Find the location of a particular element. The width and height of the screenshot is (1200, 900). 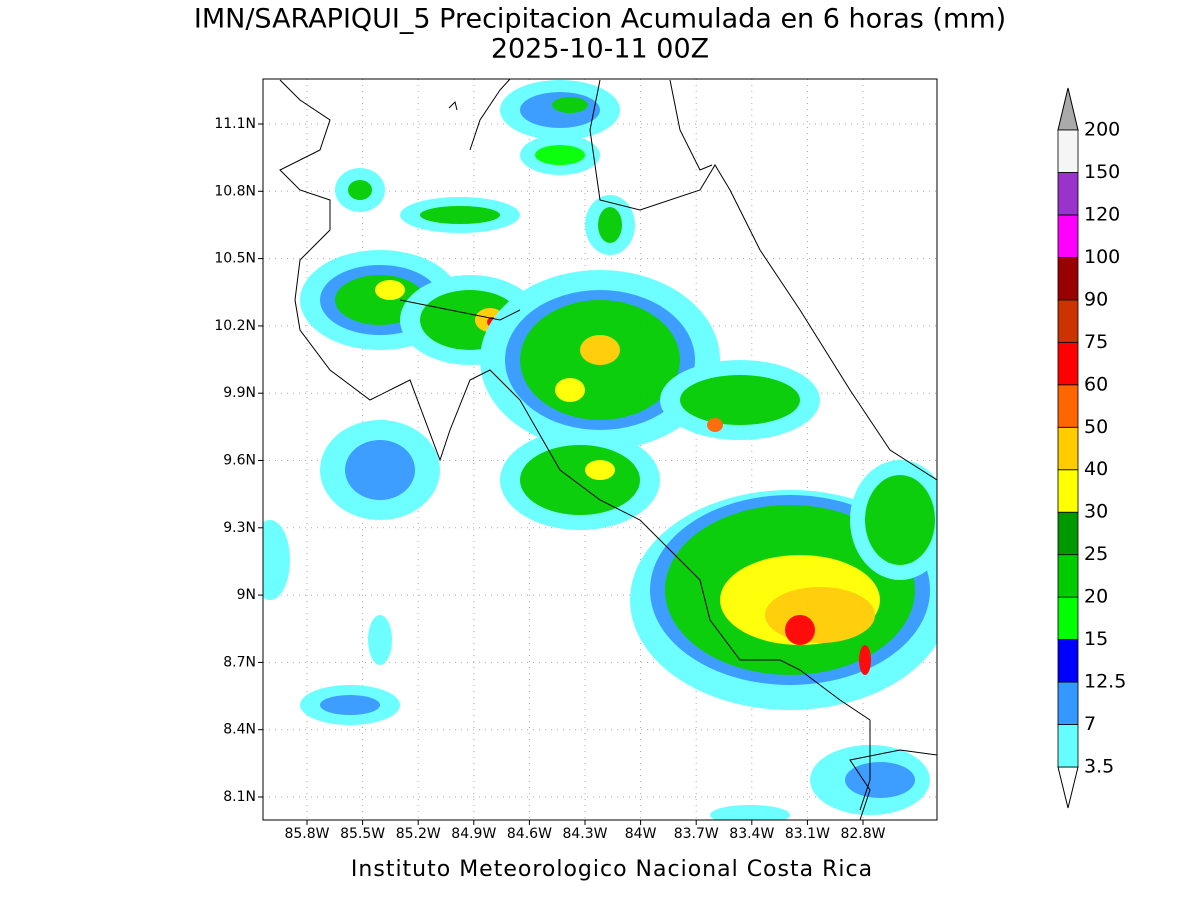

lon-label: 85.8W is located at coordinates (306, 834).